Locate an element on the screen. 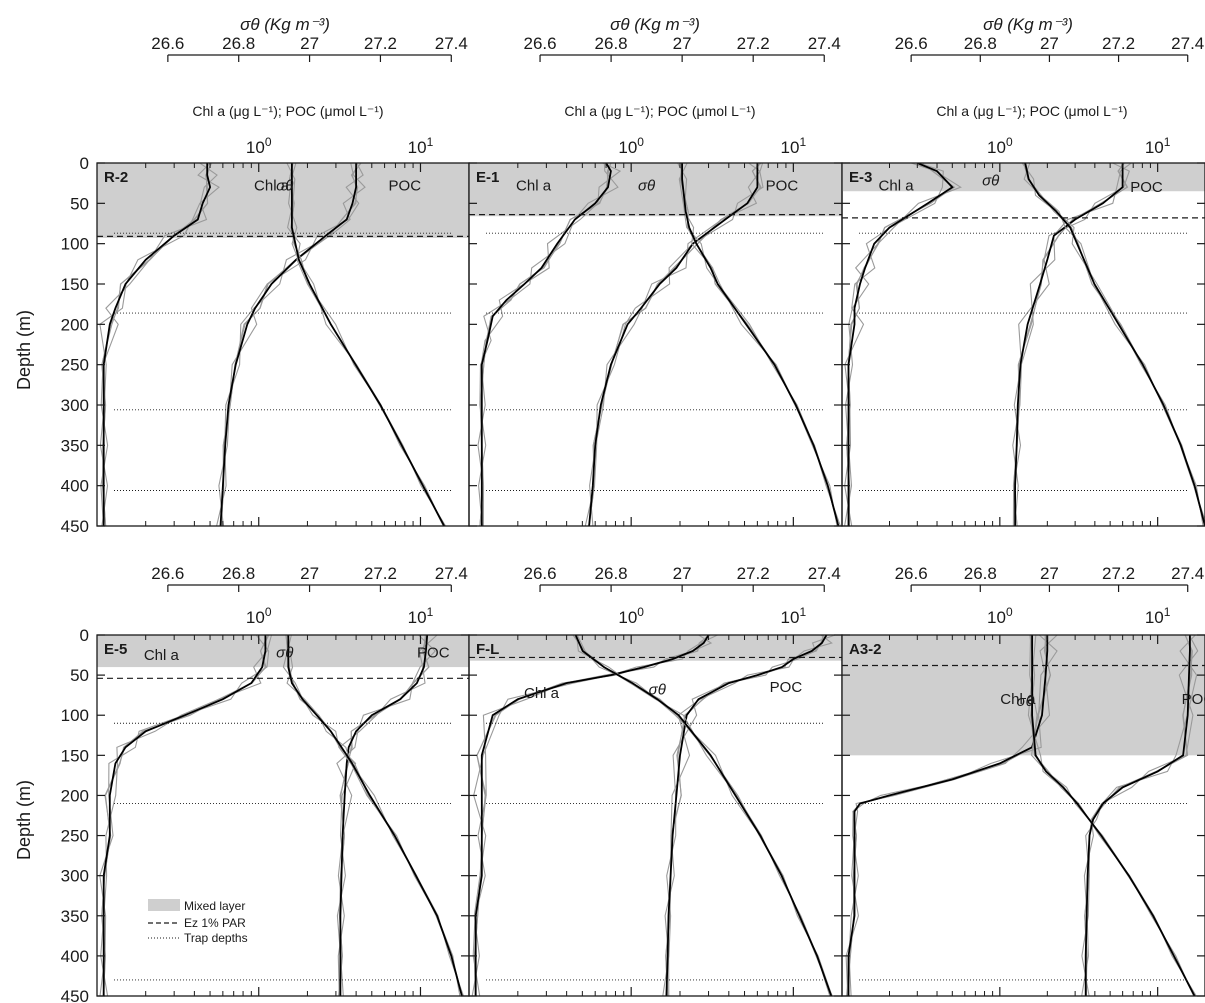  panel-station-label: A3-2 is located at coordinates (865, 649).